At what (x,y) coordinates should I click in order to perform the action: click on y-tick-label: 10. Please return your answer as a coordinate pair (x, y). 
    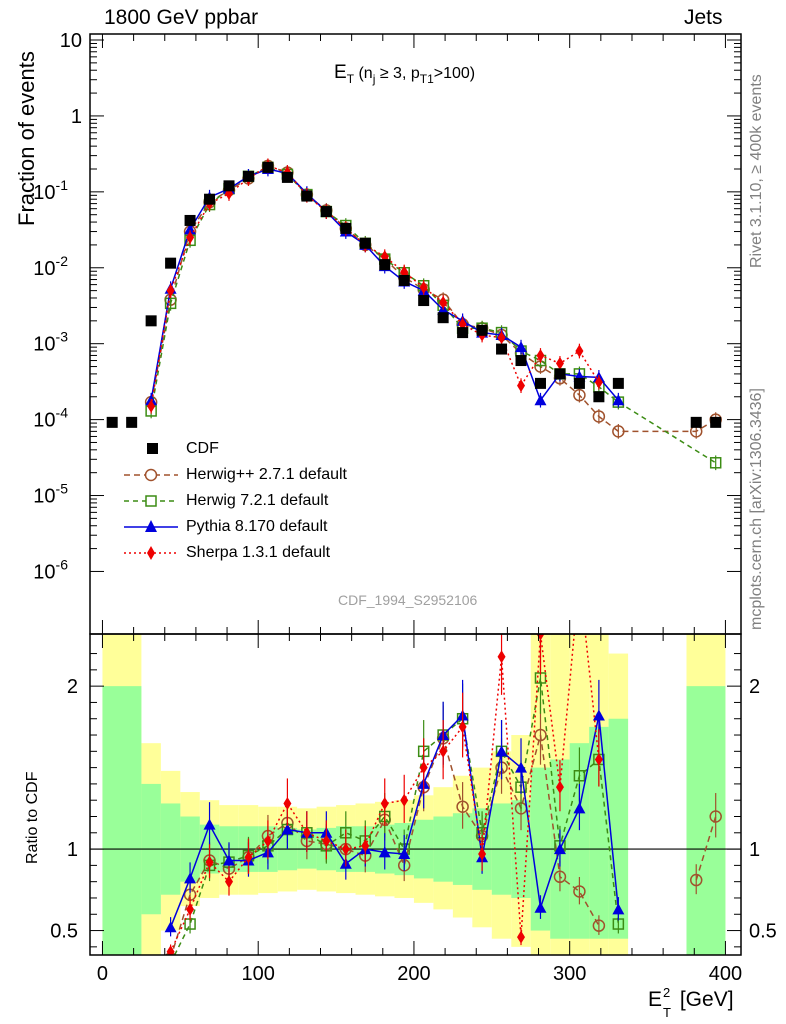
    Looking at the image, I should click on (71, 41).